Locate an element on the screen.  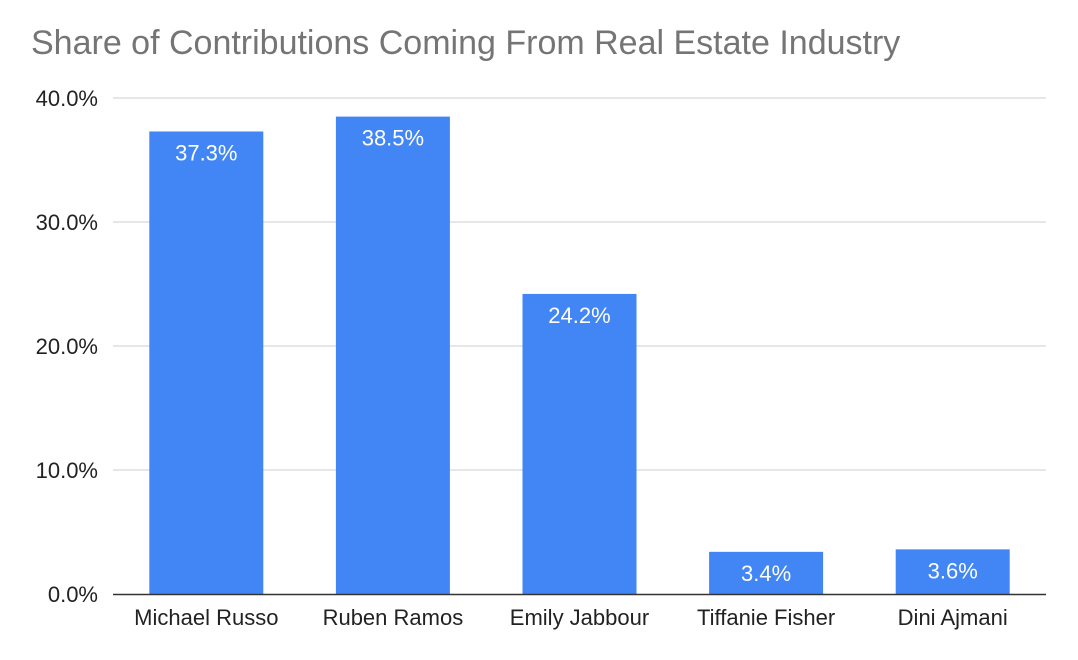
data-label: 3.4% is located at coordinates (766, 573).